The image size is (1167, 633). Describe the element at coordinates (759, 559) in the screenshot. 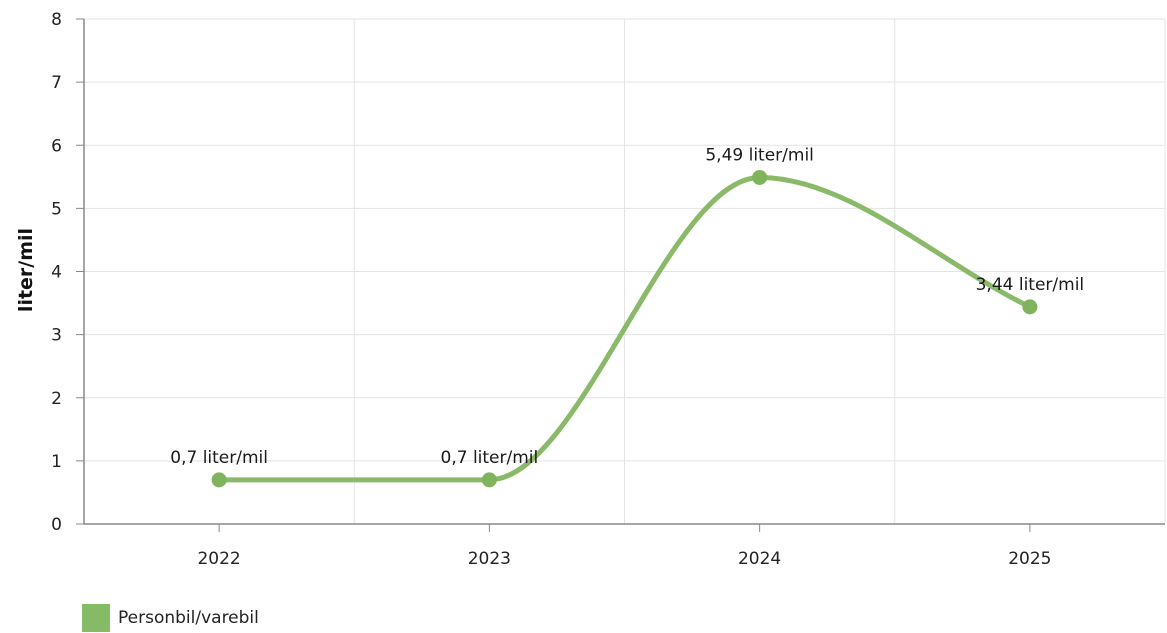

I see `x-tick-label: 2024` at that location.